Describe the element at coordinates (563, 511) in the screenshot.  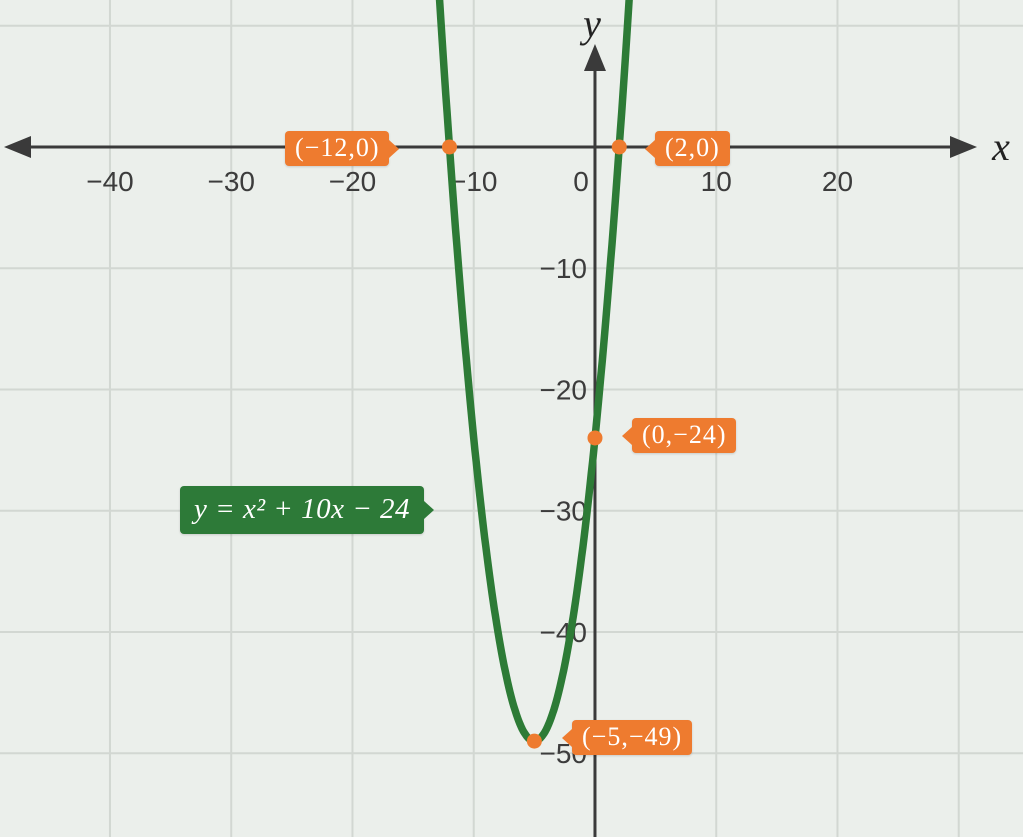
I see `y-tick-label: −30` at that location.